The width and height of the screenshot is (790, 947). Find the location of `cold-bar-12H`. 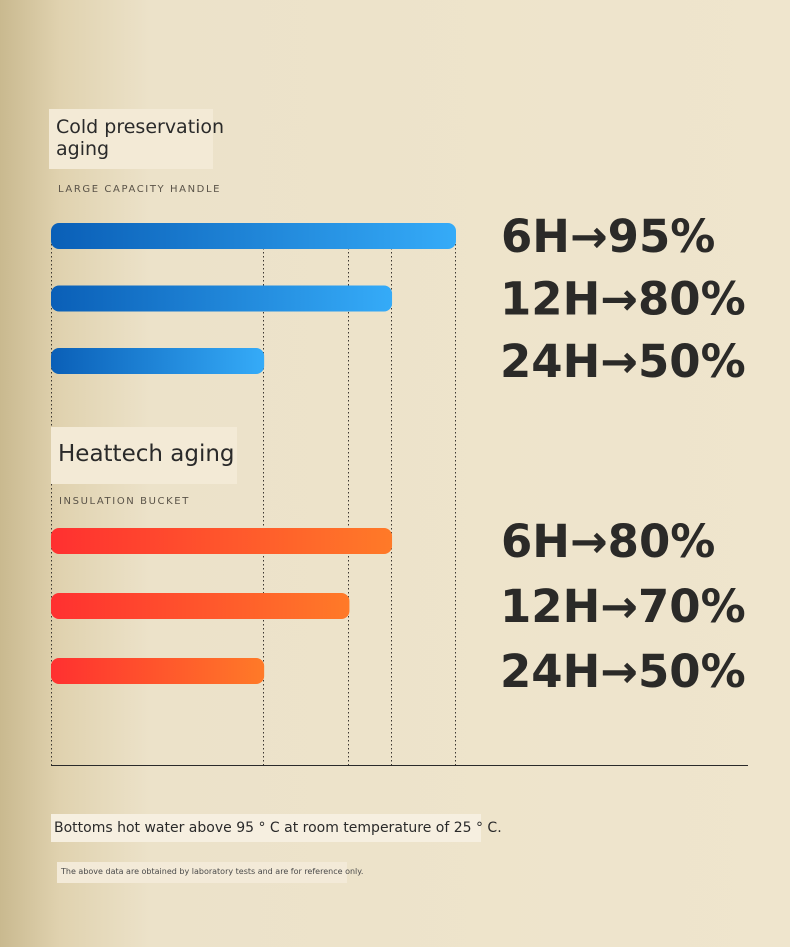

cold-bar-12H is located at coordinates (222, 298).